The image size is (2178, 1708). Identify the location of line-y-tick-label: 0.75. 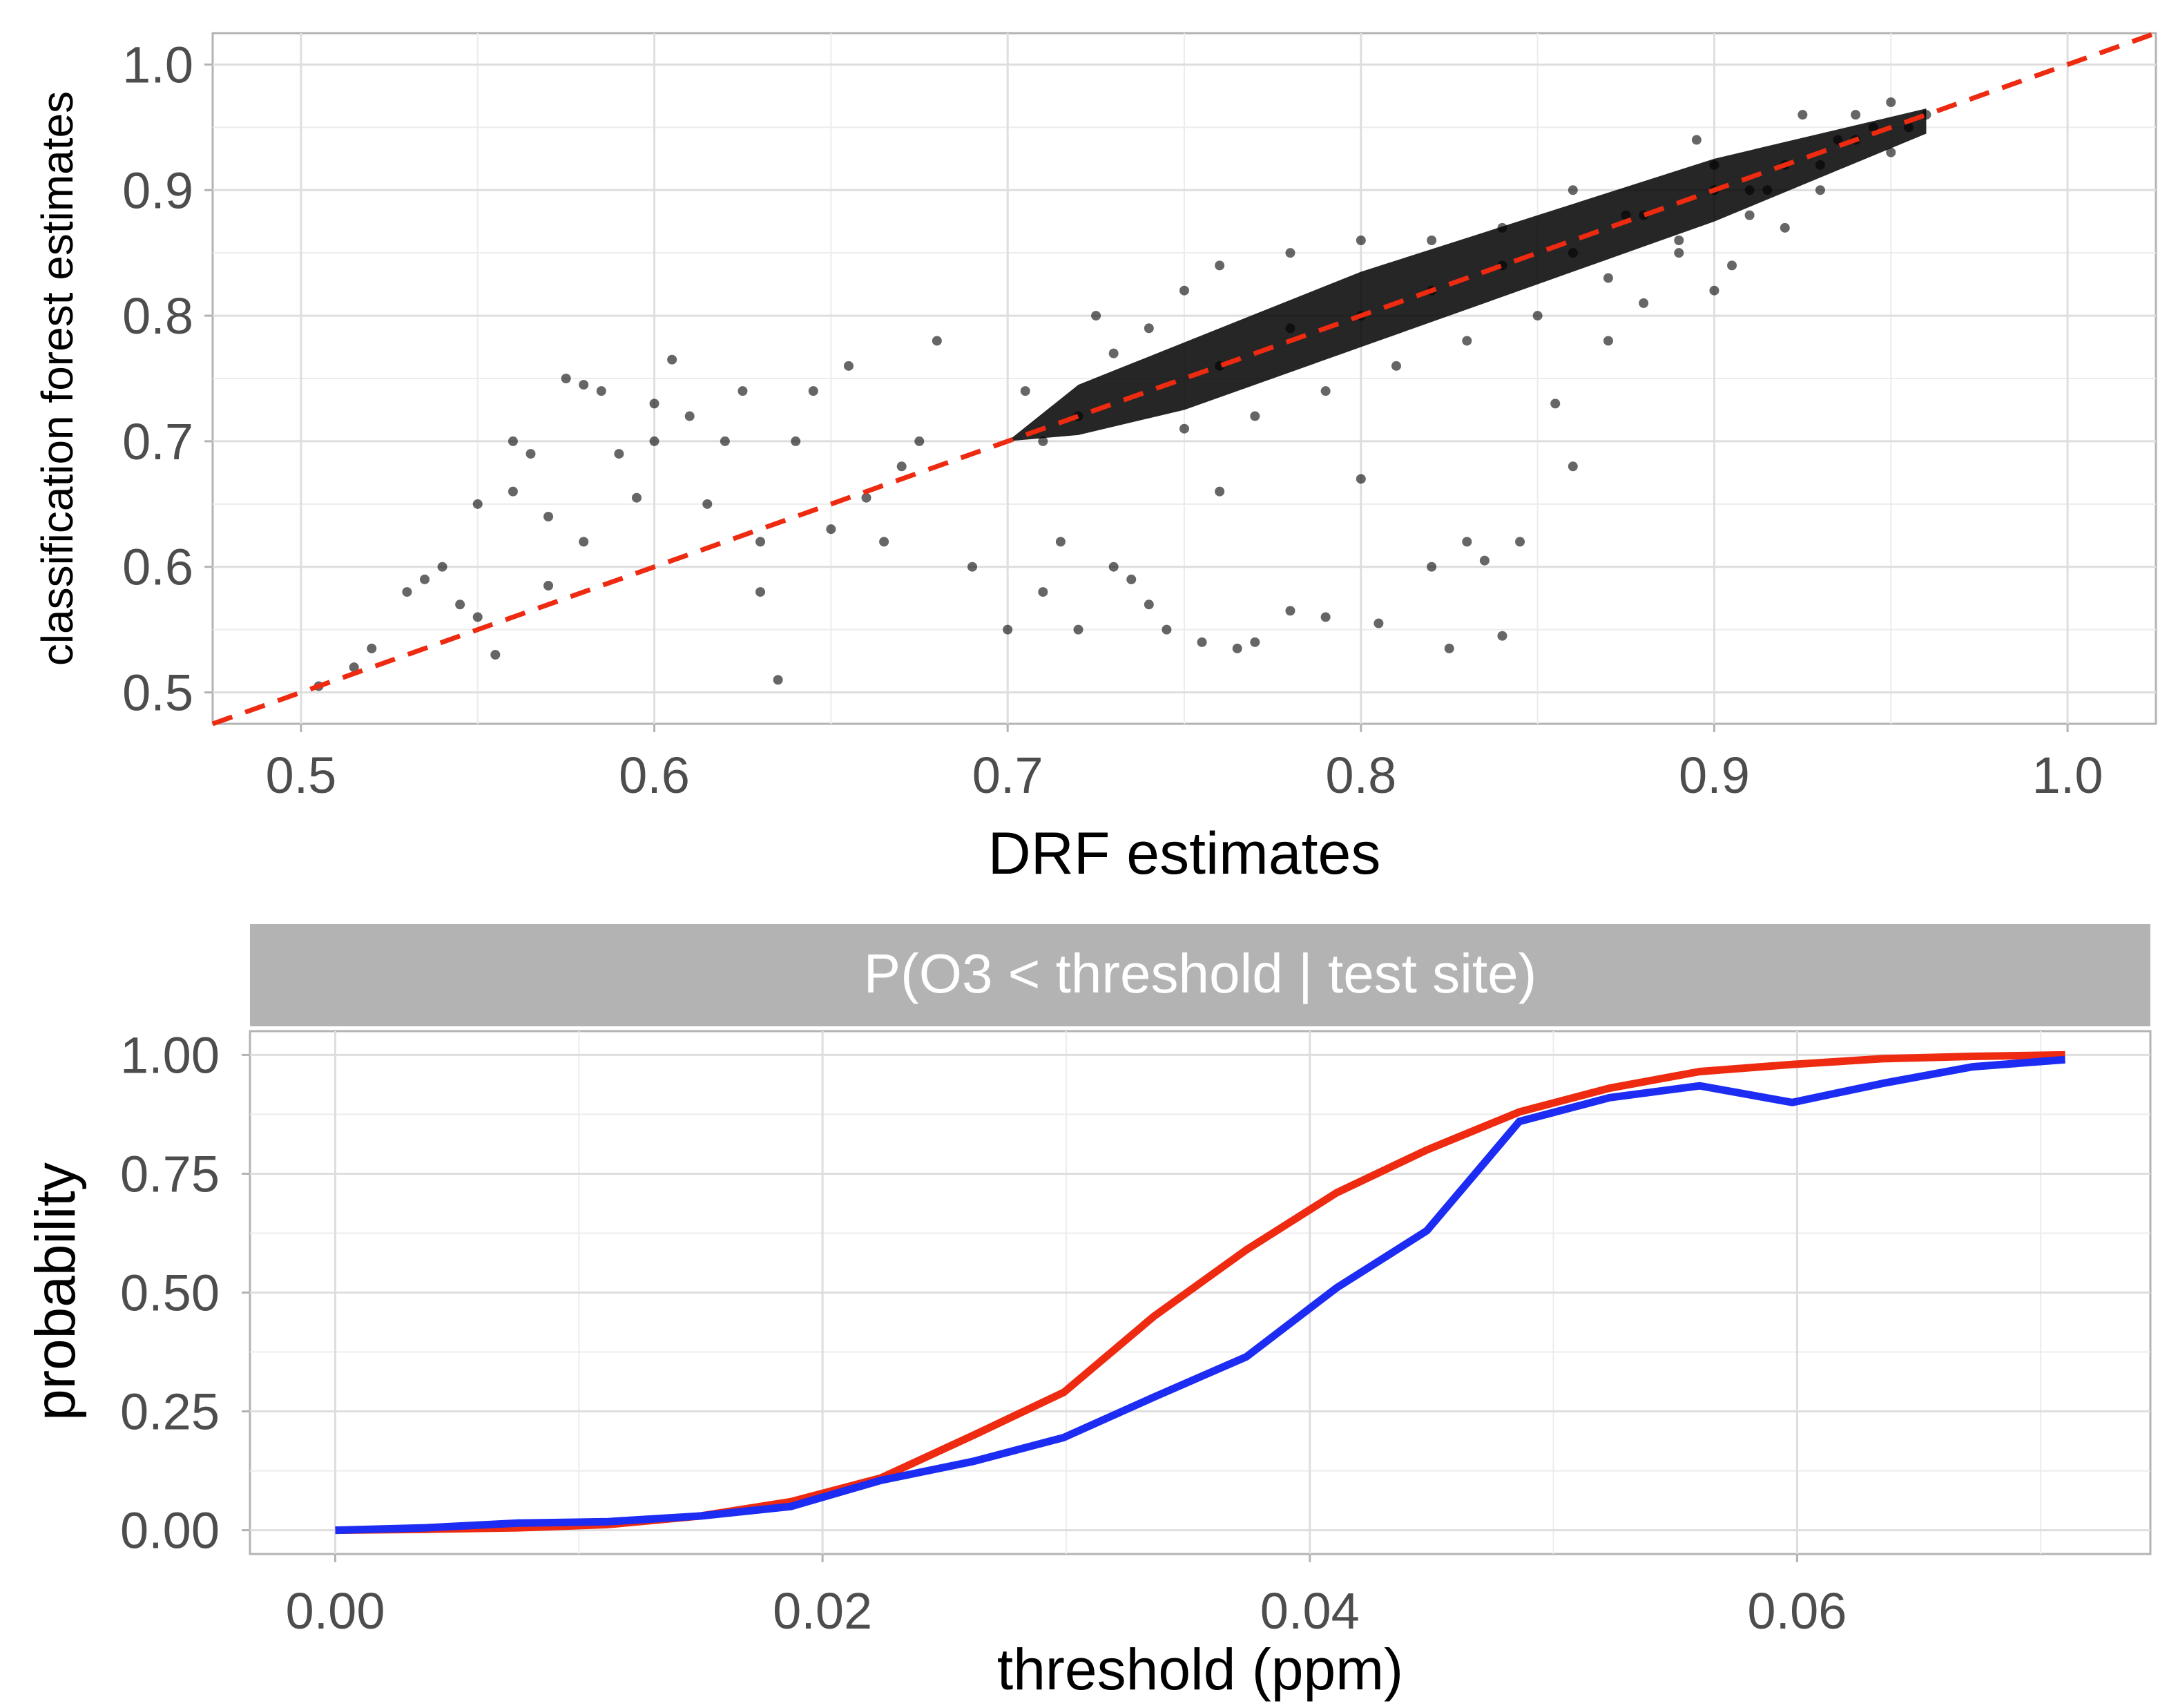
(170, 1174).